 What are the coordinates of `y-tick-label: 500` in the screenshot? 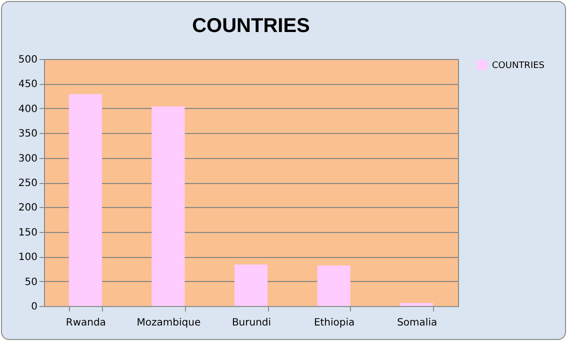 It's located at (28, 60).